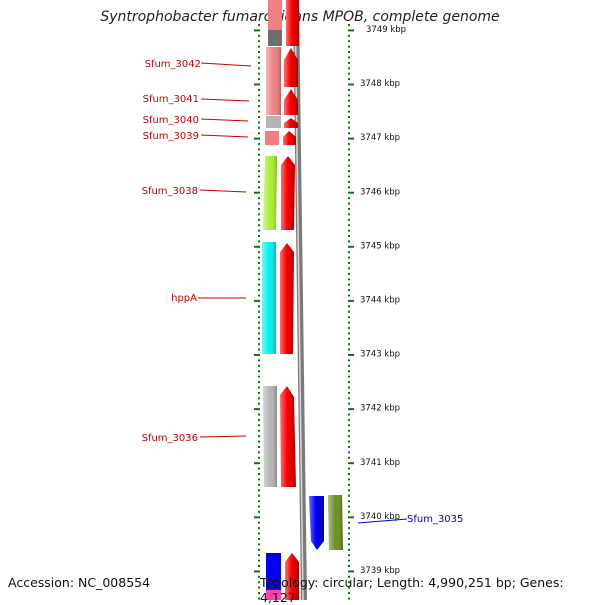 Image resolution: width=600 pixels, height=605 pixels. What do you see at coordinates (282, 576) in the screenshot?
I see `gene-bottom-partial` at bounding box center [282, 576].